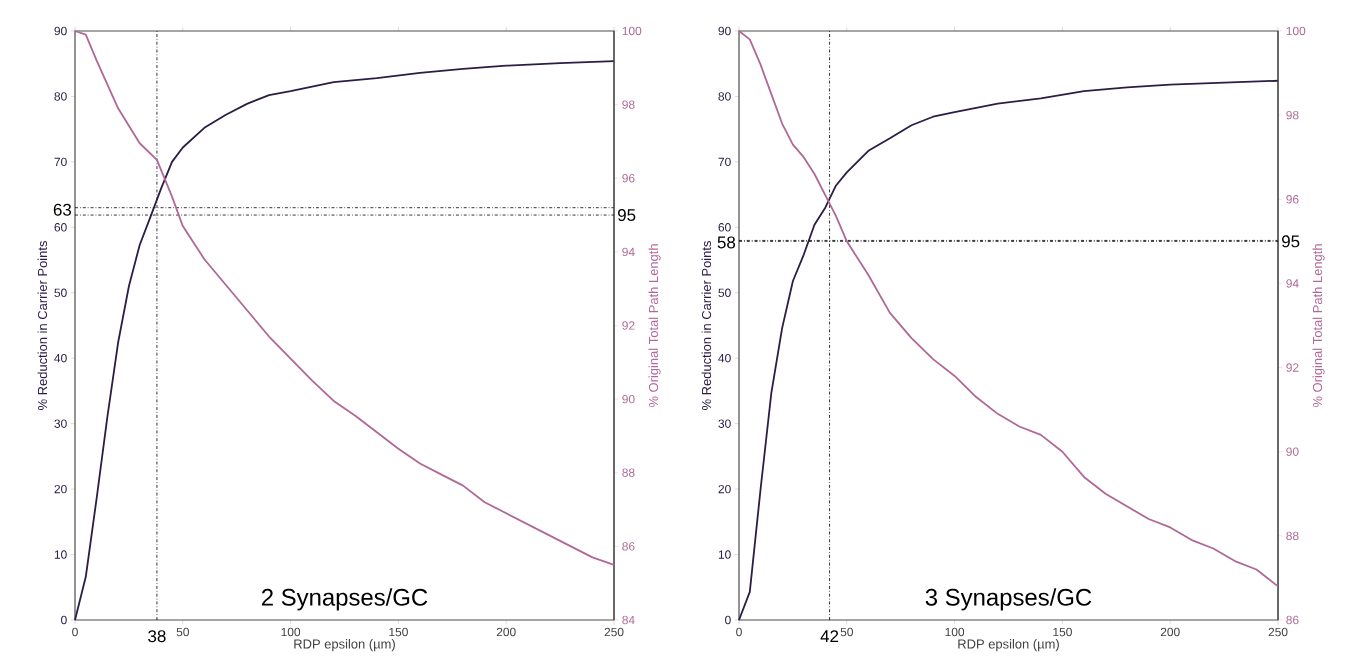  What do you see at coordinates (628, 620) in the screenshot?
I see `y2-tick-label: 84` at bounding box center [628, 620].